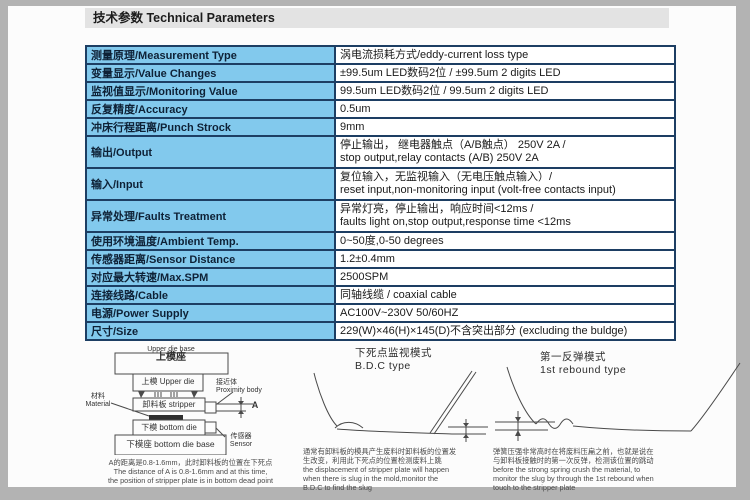  I want to click on bdc-curve-icon, so click(400, 406).